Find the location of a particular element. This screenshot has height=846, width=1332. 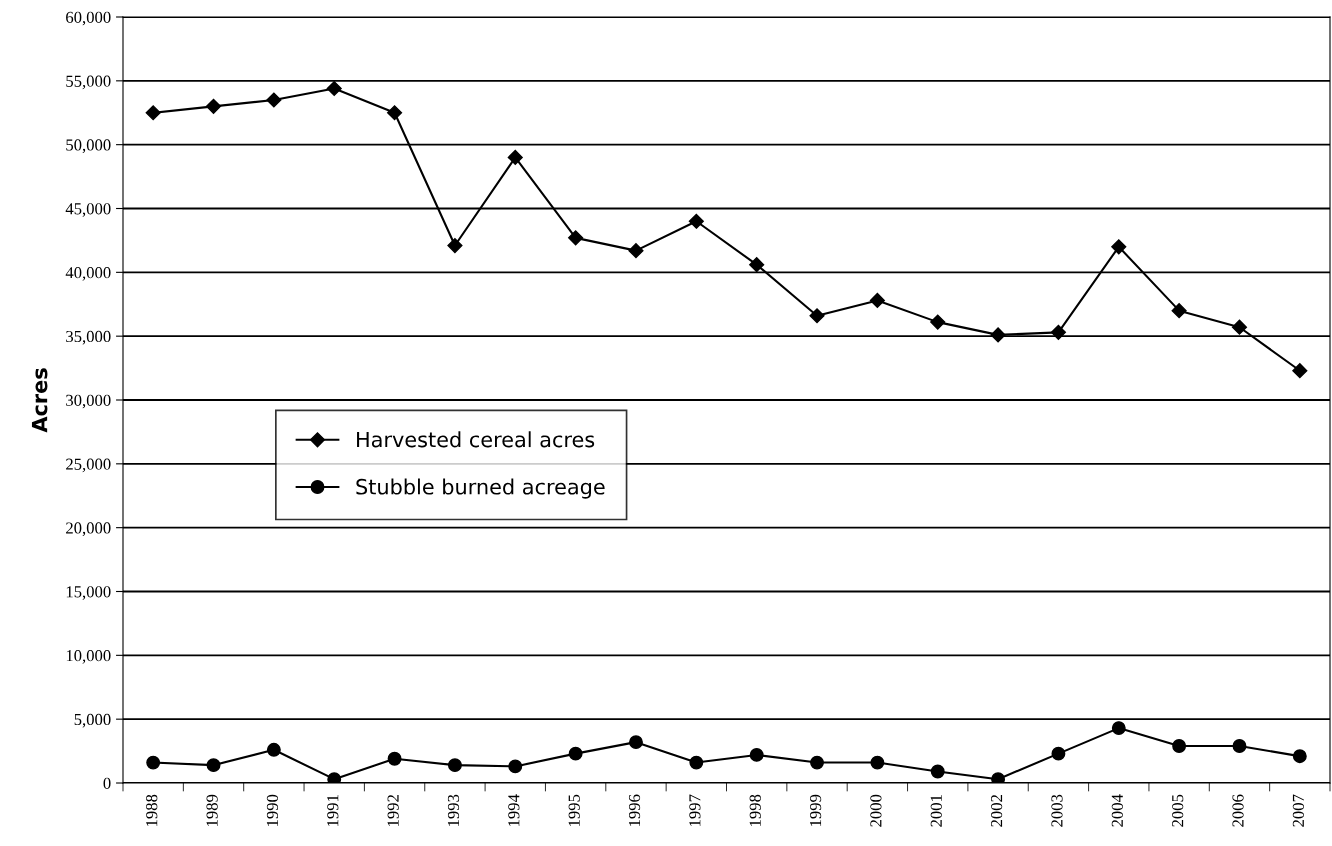

x-tick-label: 2005 is located at coordinates (1178, 810).